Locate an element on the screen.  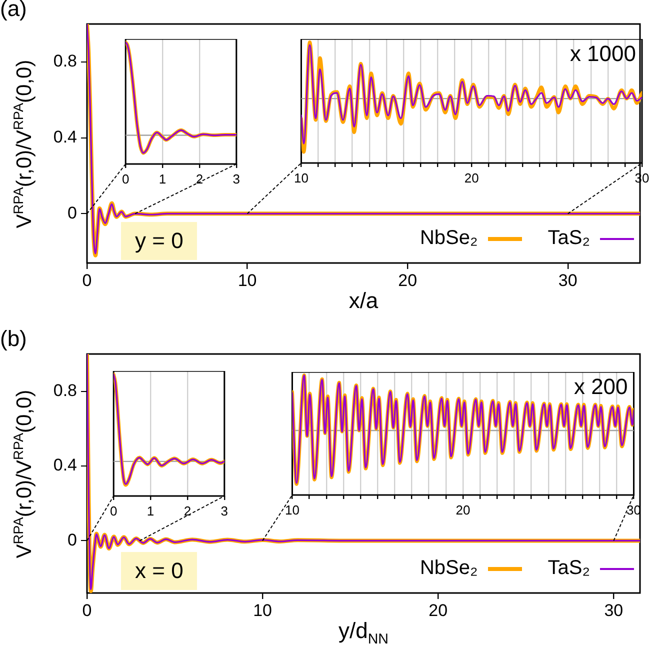
annotation: x = 0 is located at coordinates (159, 571).